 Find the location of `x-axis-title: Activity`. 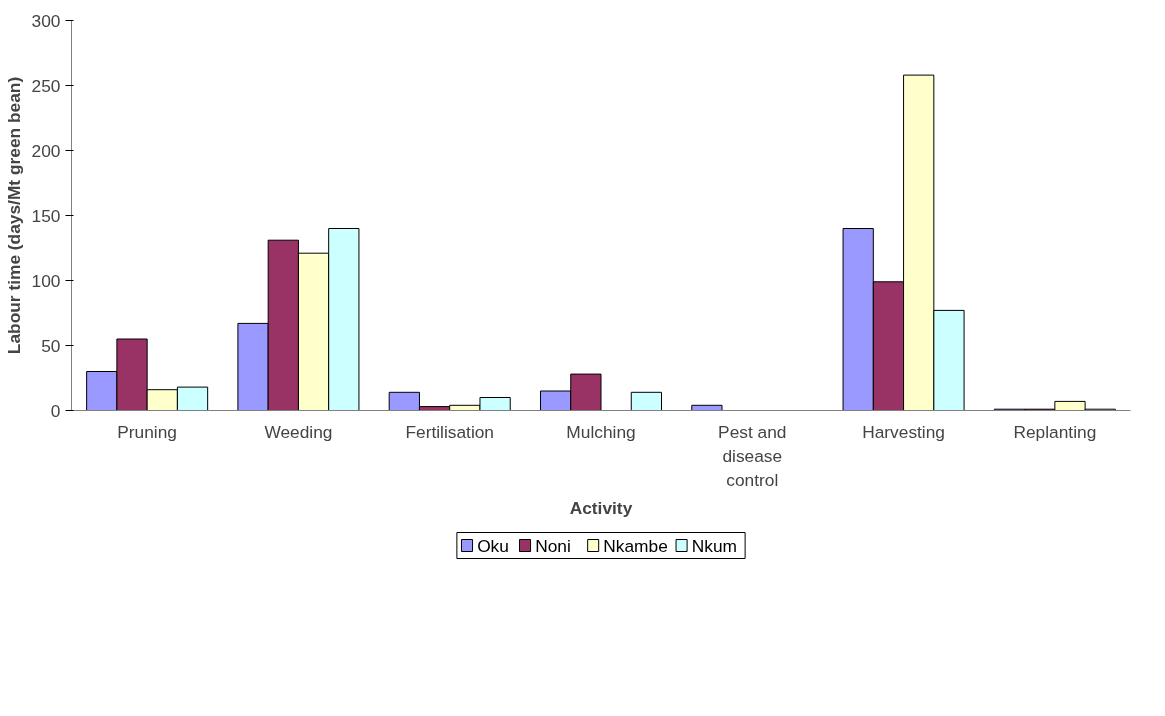

x-axis-title: Activity is located at coordinates (601, 507).